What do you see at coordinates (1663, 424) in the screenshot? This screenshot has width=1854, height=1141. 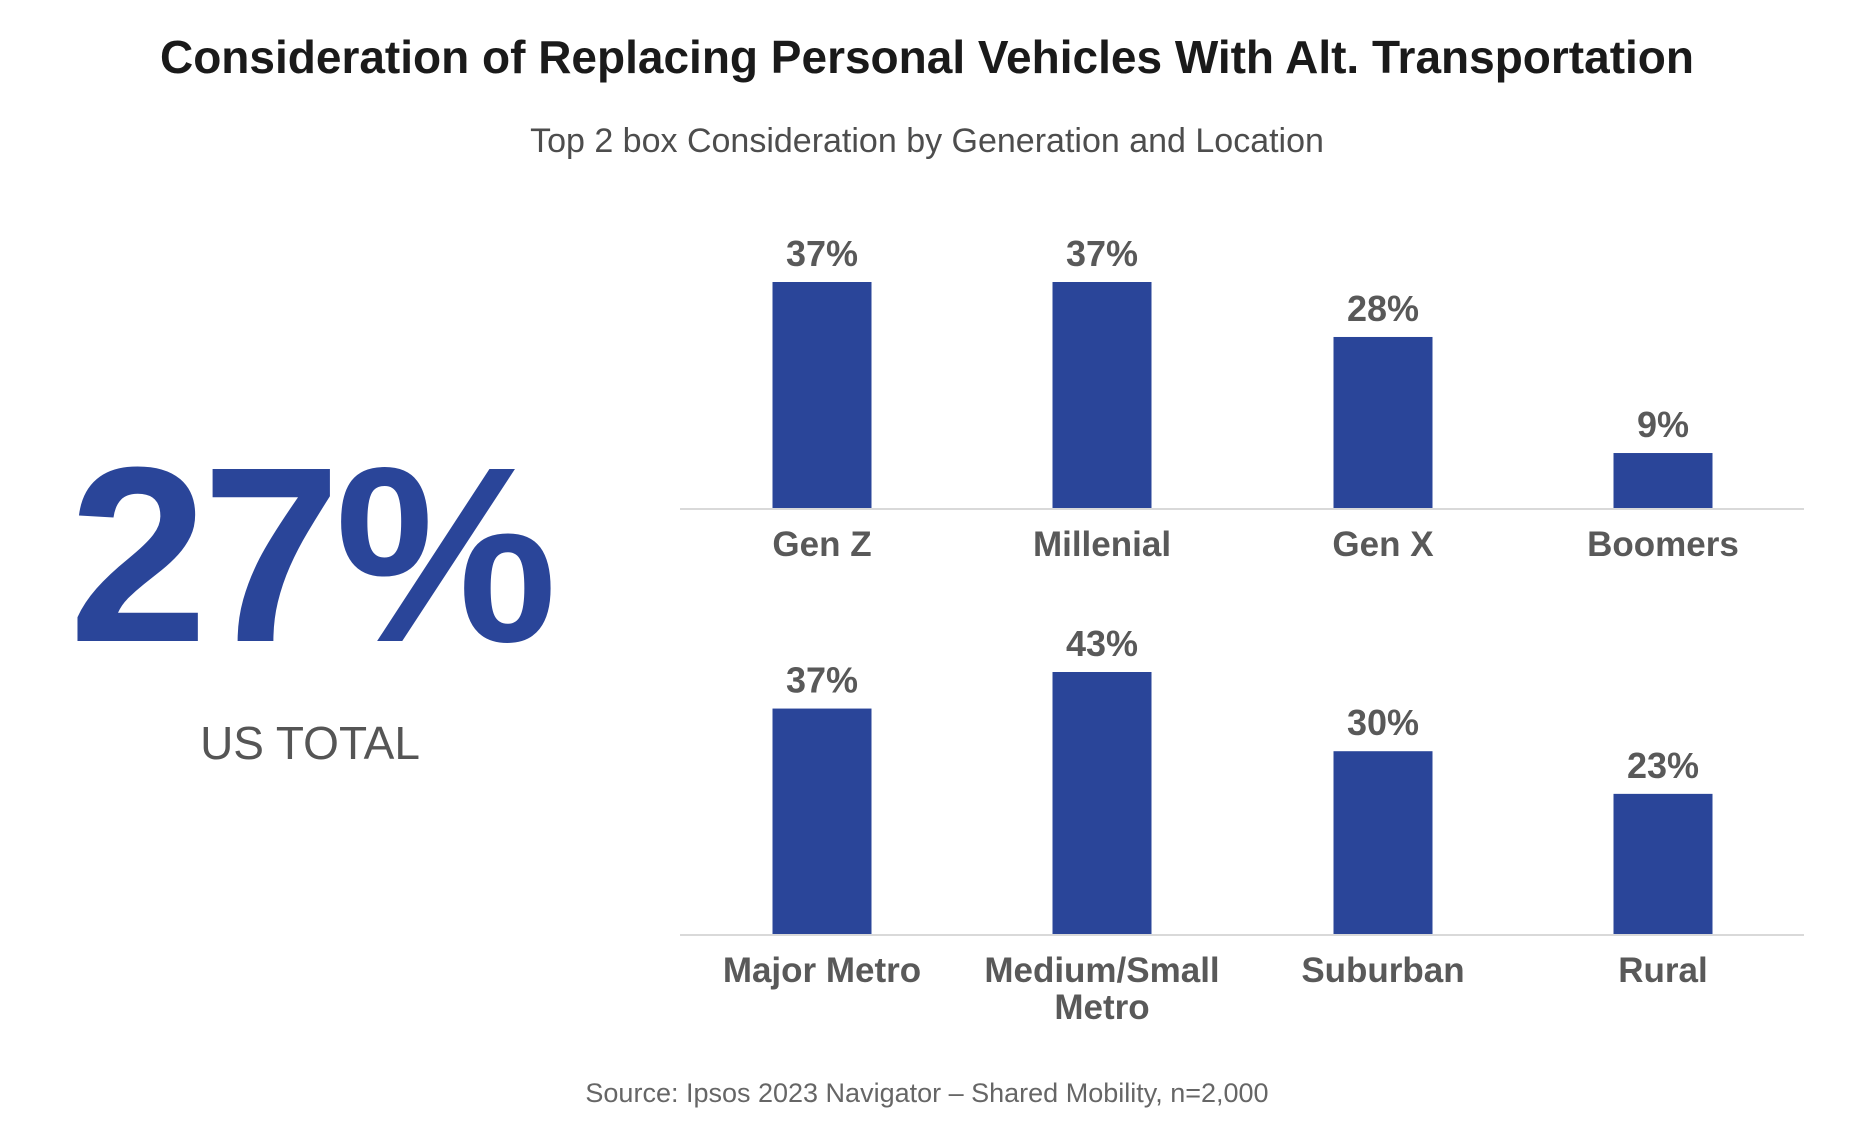 I see `data-label-generation-3: 9%` at bounding box center [1663, 424].